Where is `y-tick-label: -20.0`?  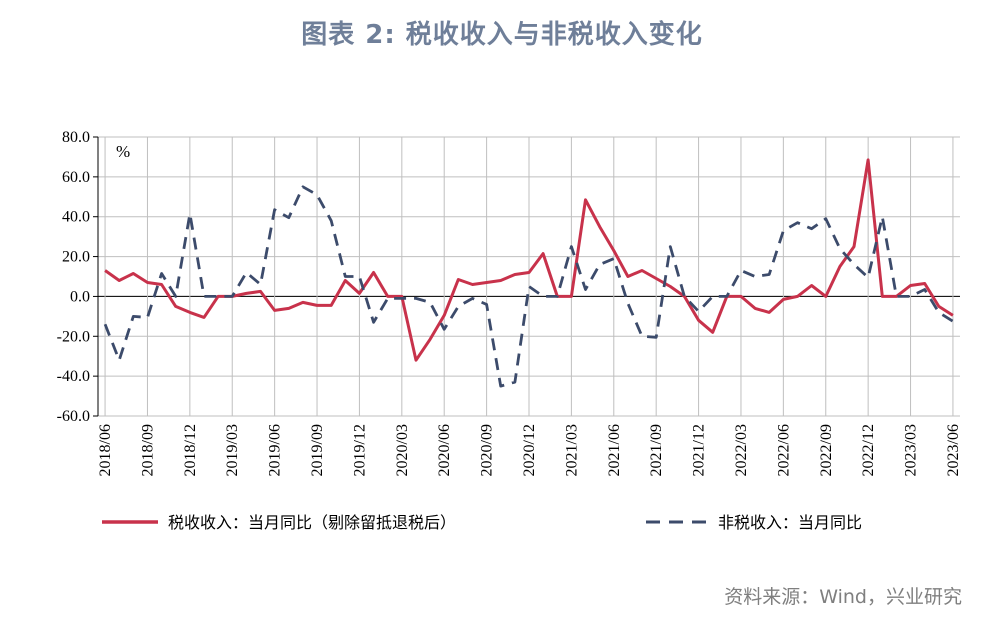 y-tick-label: -20.0 is located at coordinates (73, 336).